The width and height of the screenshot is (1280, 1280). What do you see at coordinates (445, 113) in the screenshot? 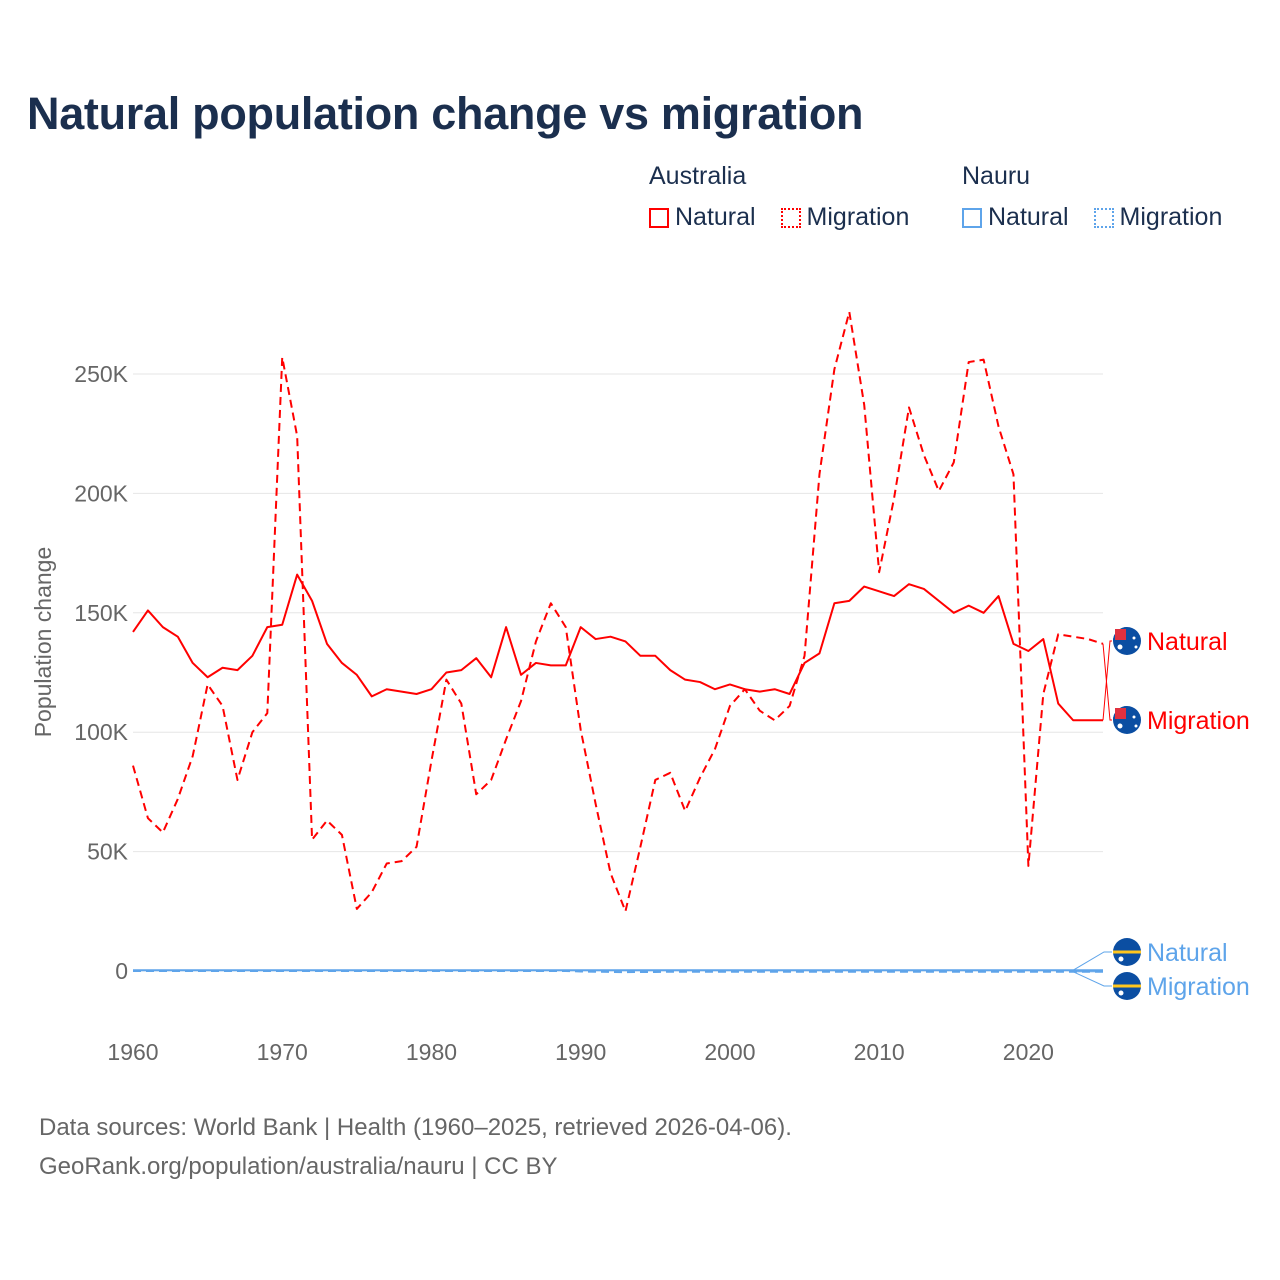
I see `chart-title: Natural population change vs migration` at bounding box center [445, 113].